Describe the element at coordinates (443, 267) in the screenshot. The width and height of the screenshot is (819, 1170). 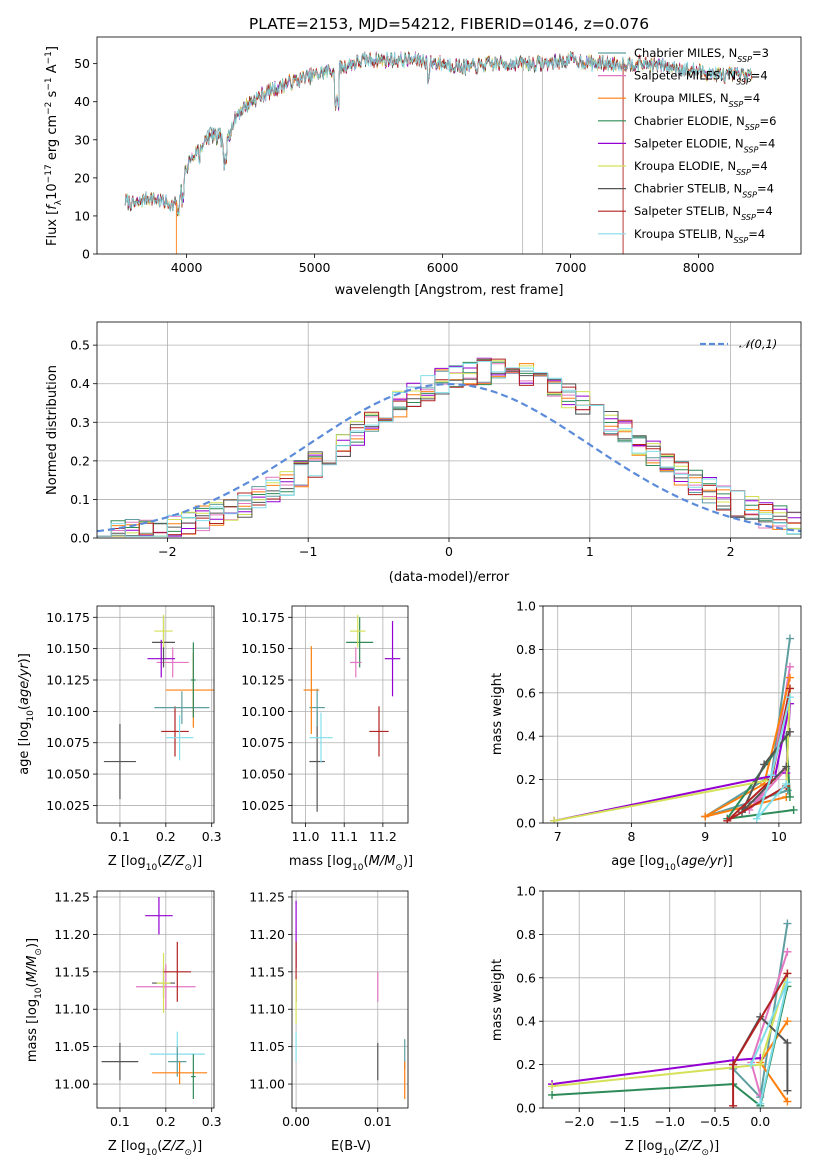
I see `x-tick-label: 6000` at that location.